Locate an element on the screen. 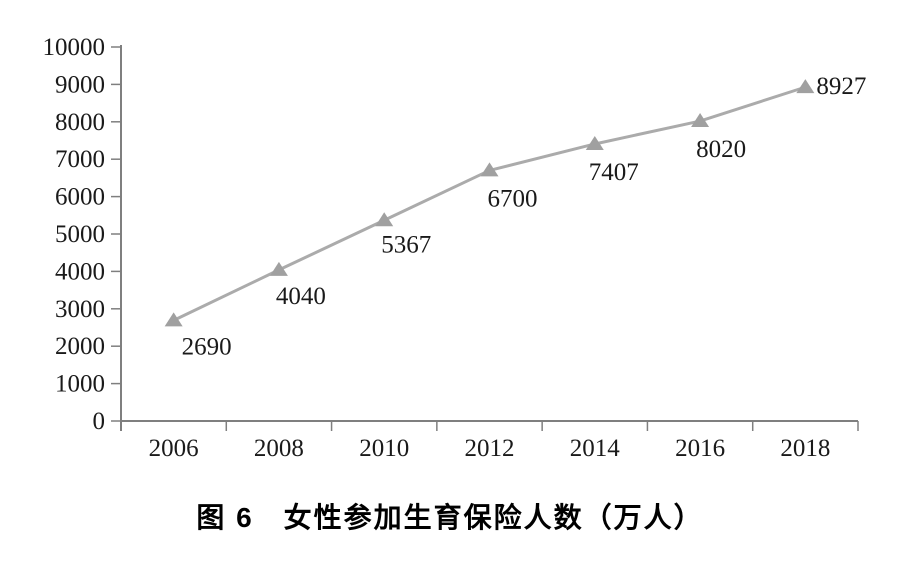 The width and height of the screenshot is (900, 563). y-tick-label: 5000 is located at coordinates (80, 234).